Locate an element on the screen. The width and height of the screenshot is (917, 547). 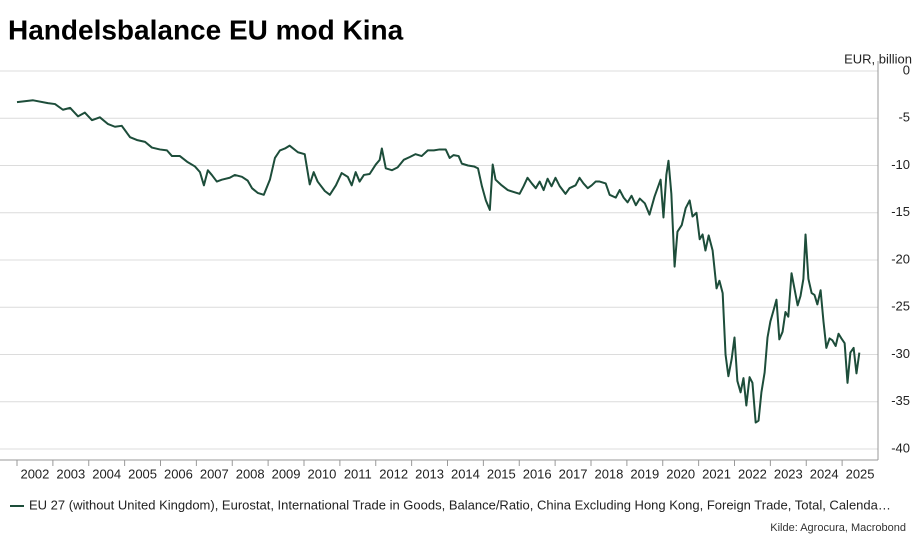
x-tick-label: 2023 is located at coordinates (788, 473).